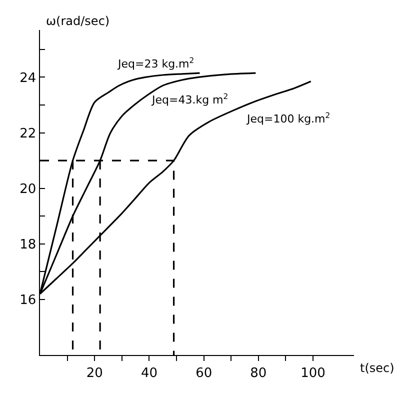 The width and height of the screenshot is (412, 393). What do you see at coordinates (149, 373) in the screenshot?
I see `x-tick-label: 40` at bounding box center [149, 373].